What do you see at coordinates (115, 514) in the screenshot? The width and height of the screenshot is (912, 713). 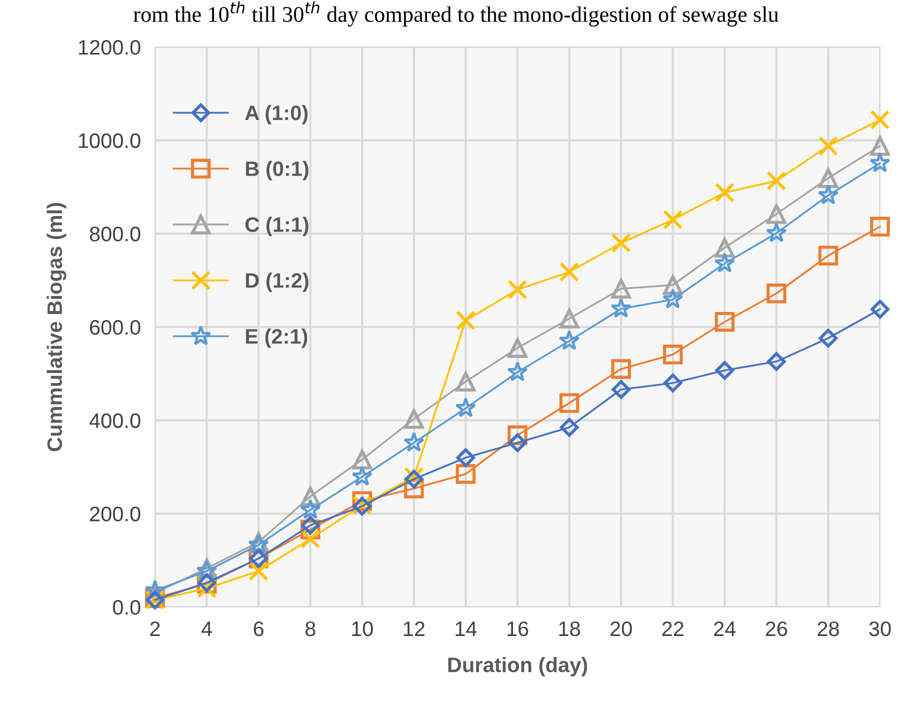 I see `y-tick-label: 200.0` at bounding box center [115, 514].